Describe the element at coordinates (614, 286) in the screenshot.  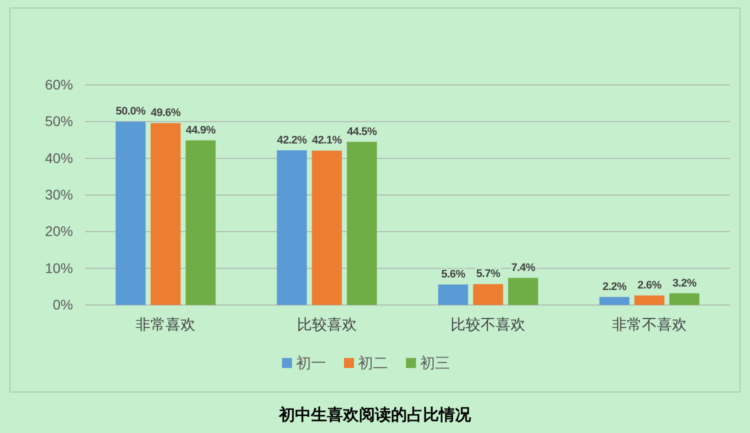
I see `data-label: 2.2%` at that location.